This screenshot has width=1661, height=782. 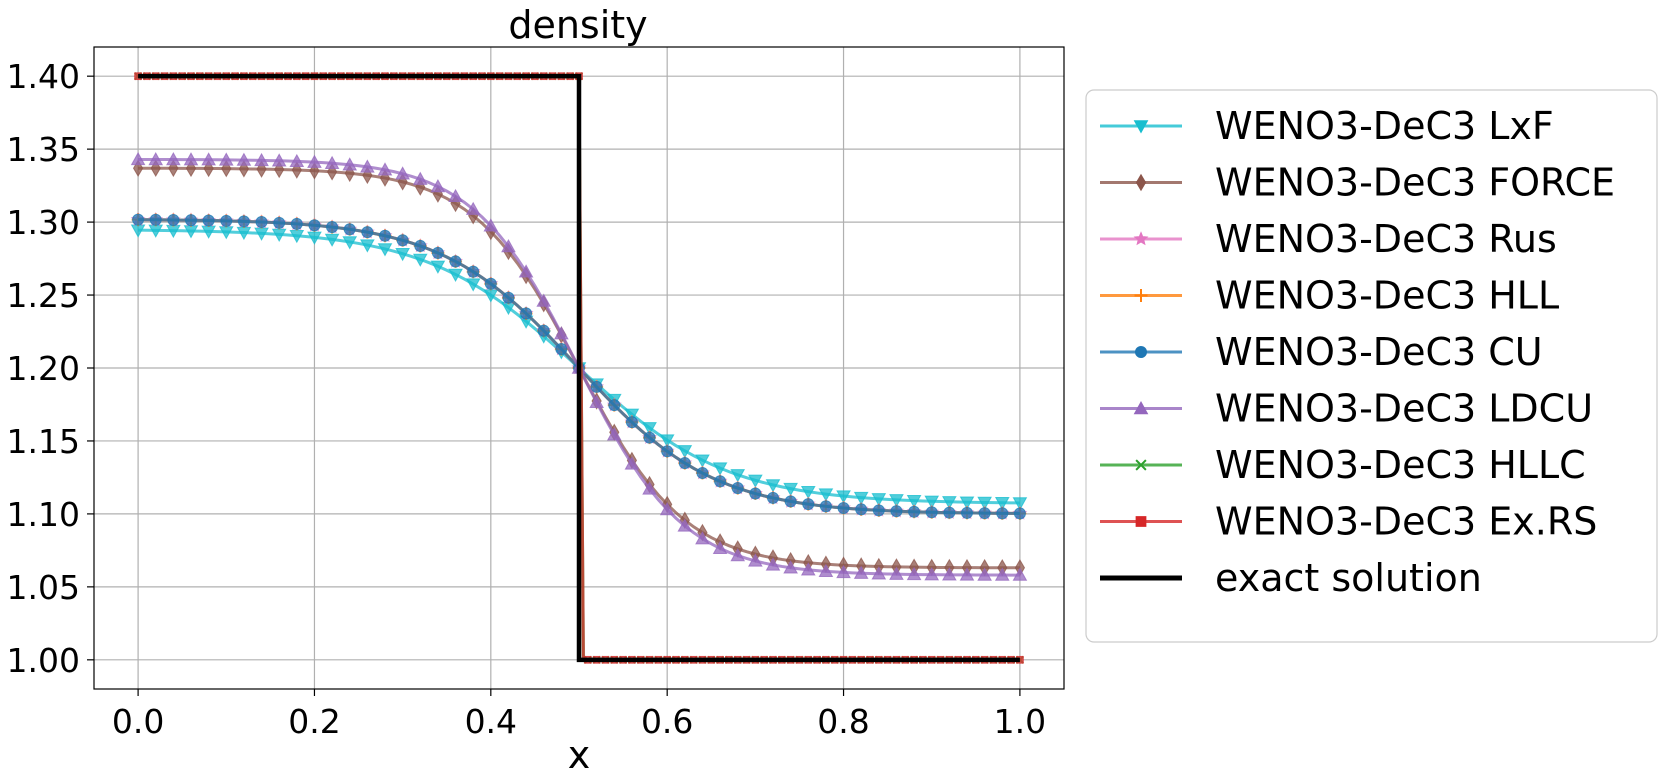 What do you see at coordinates (43, 295) in the screenshot?
I see `y-tick-label: 1.25` at bounding box center [43, 295].